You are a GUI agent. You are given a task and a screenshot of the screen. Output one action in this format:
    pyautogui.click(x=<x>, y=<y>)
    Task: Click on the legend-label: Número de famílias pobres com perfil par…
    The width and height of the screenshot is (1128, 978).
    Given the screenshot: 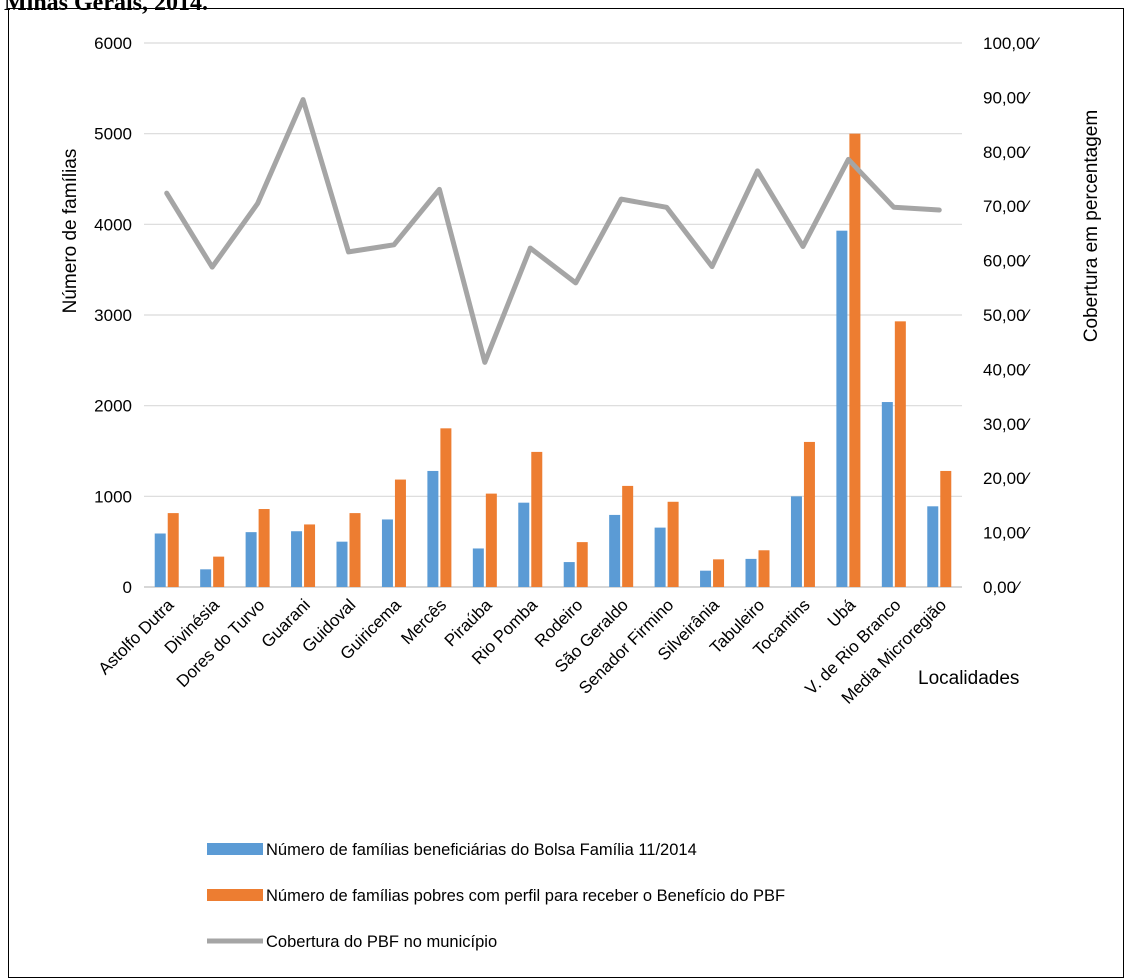 What is the action you would take?
    pyautogui.click(x=525, y=896)
    